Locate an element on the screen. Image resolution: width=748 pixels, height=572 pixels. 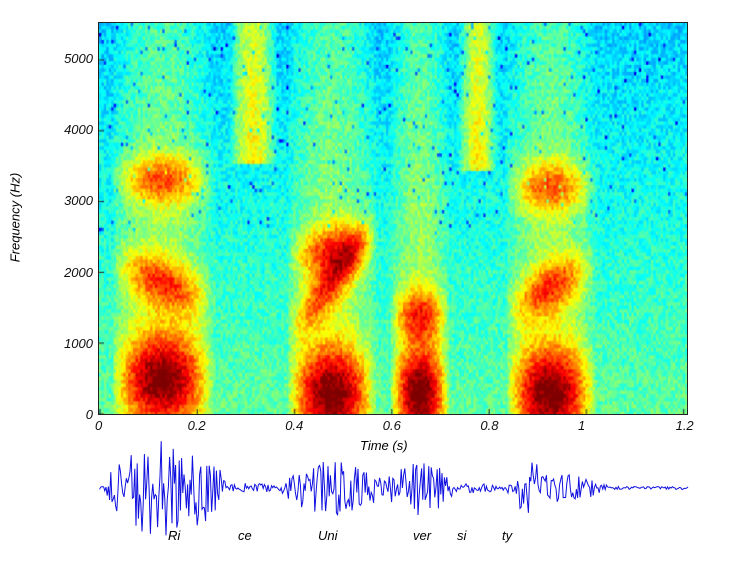
x-tick-label: 1 is located at coordinates (582, 425).